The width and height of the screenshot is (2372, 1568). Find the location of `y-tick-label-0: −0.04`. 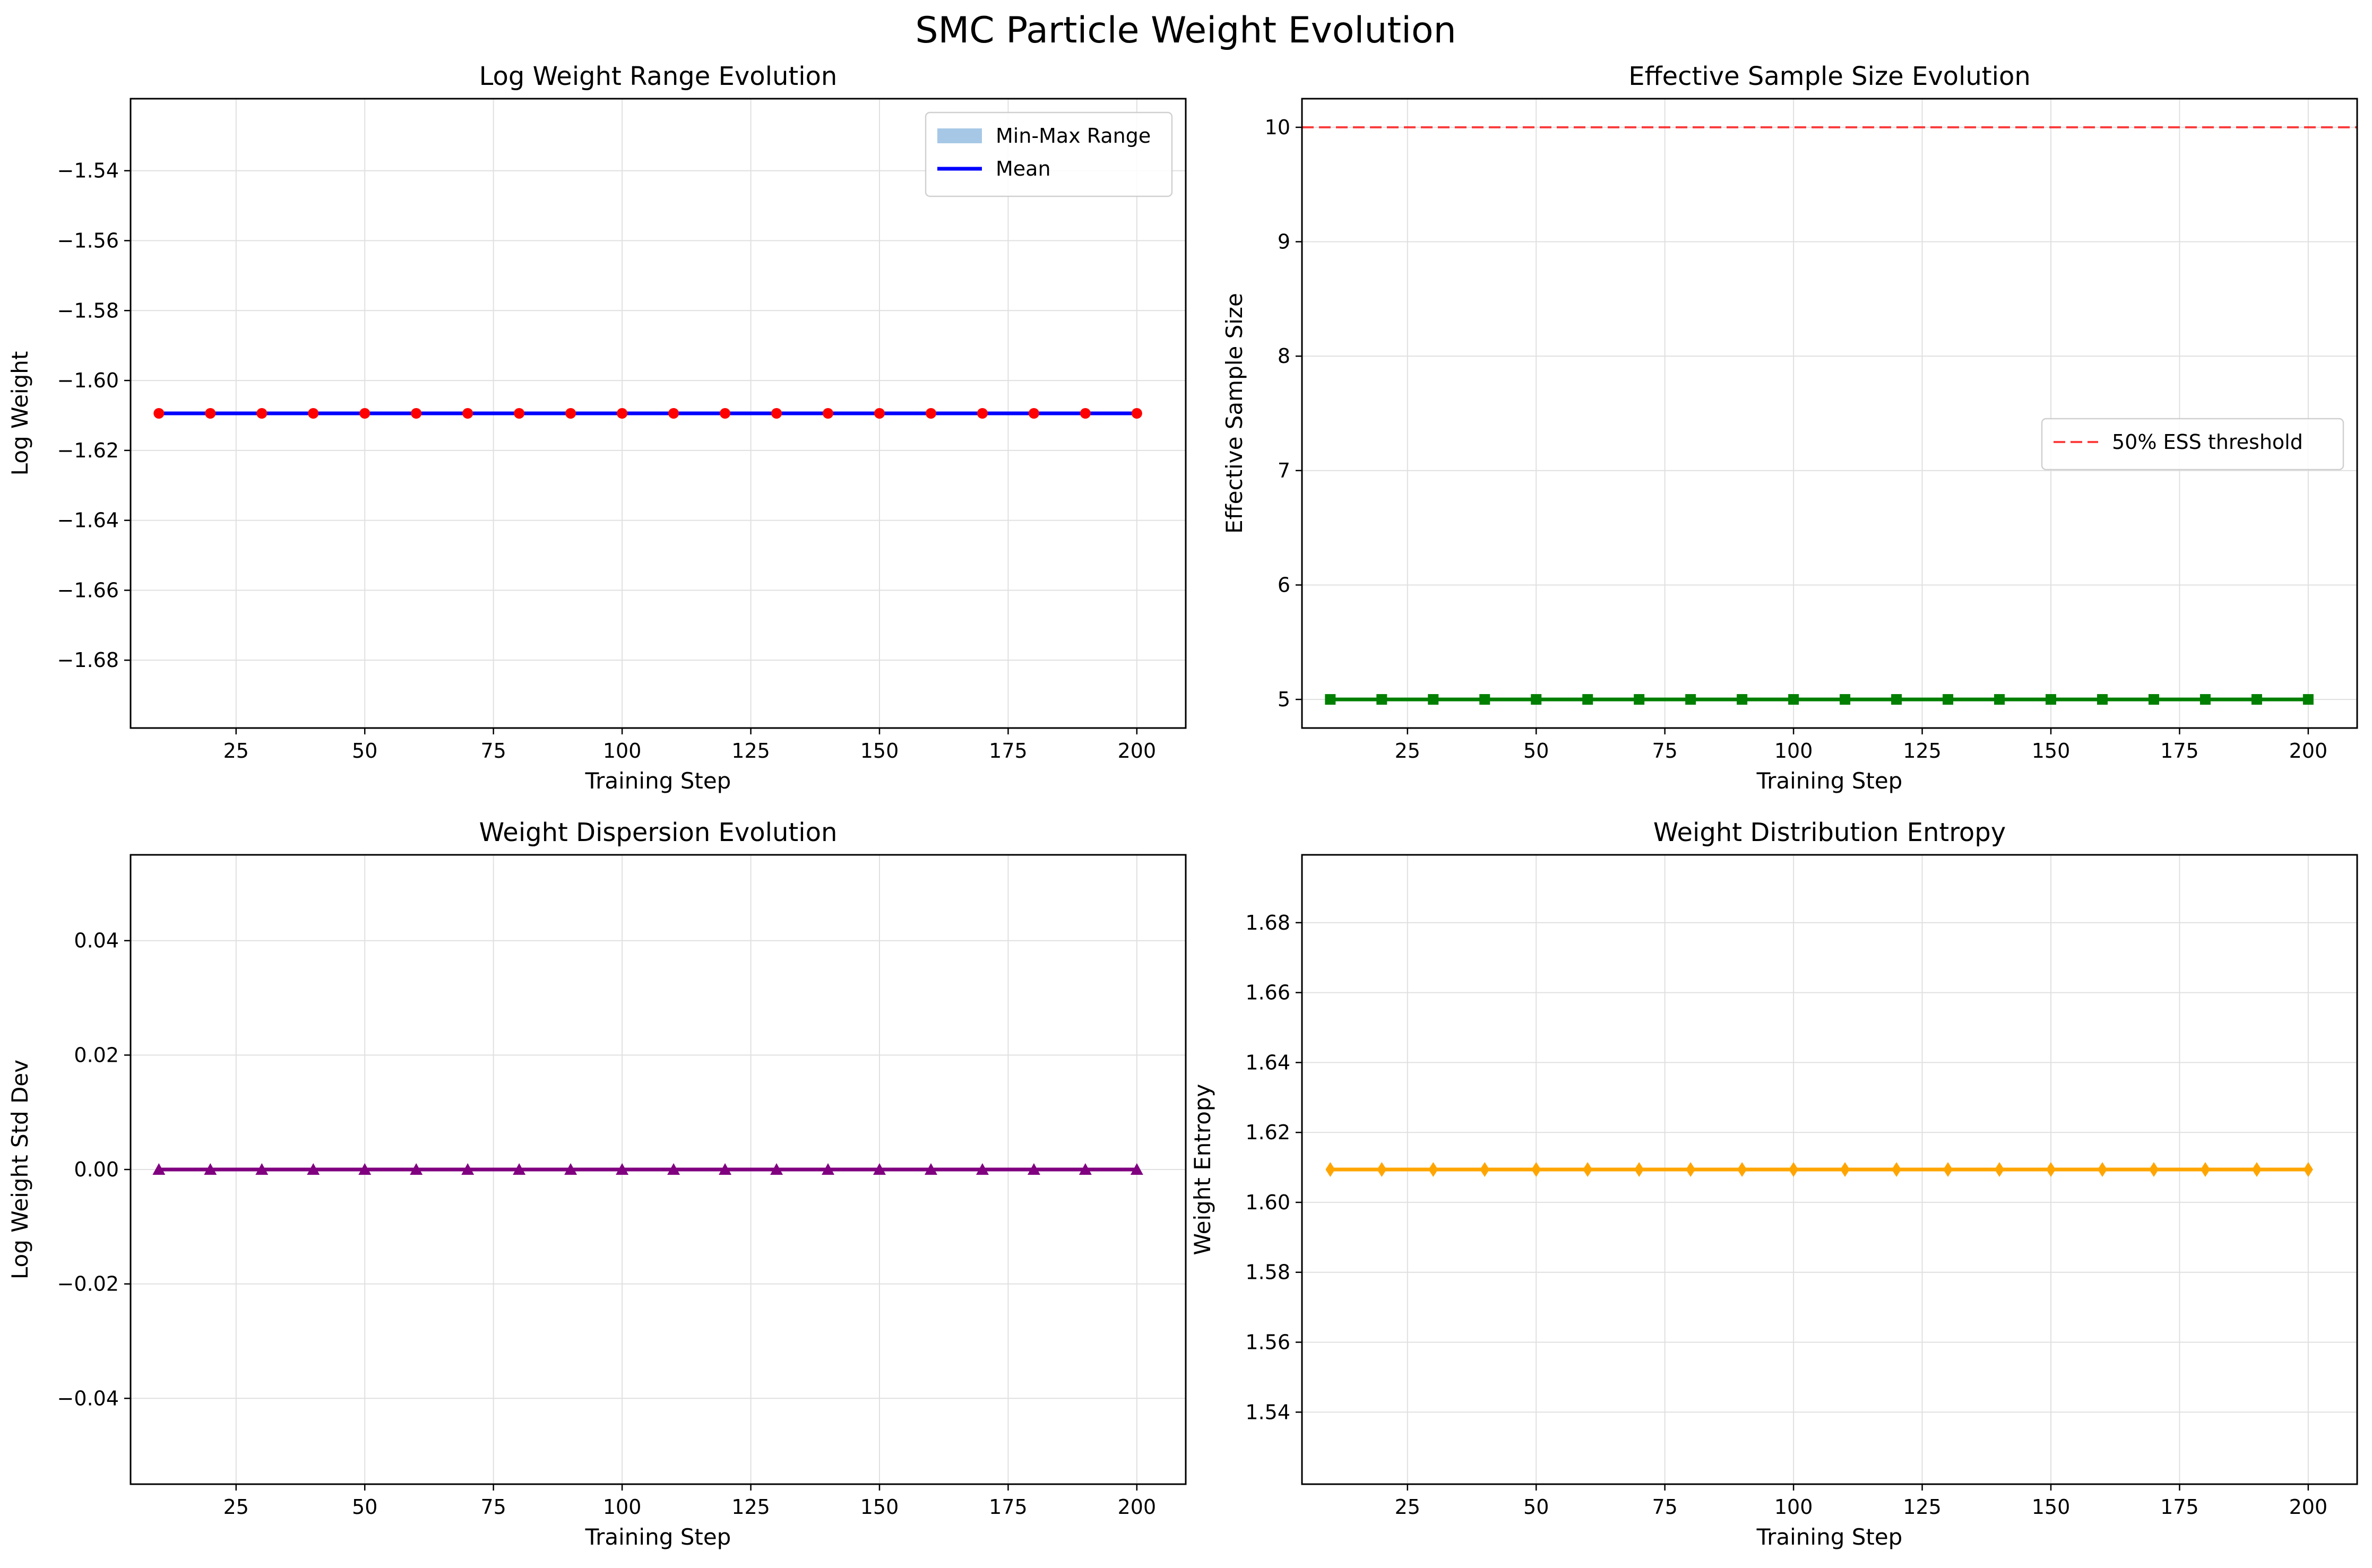

y-tick-label-0: −0.04 is located at coordinates (88, 1398).